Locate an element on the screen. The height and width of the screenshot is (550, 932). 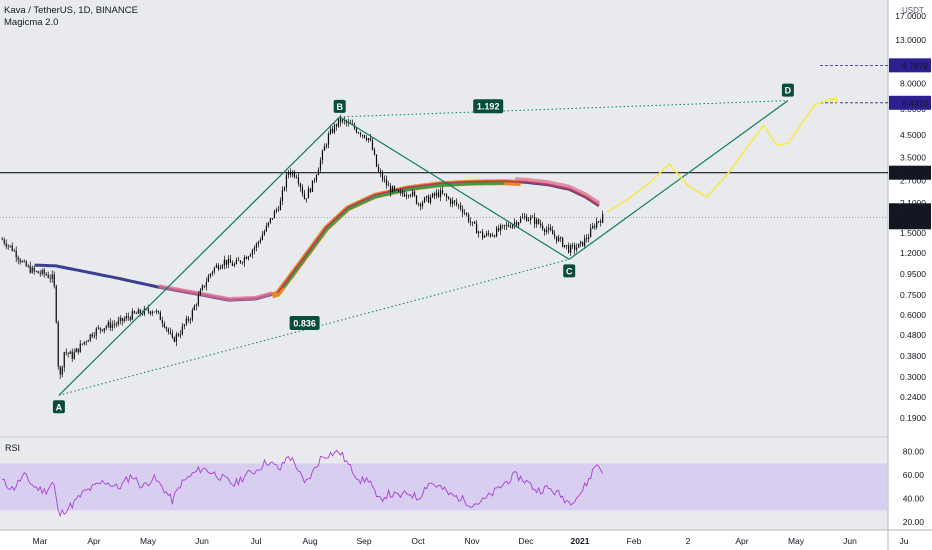
point-label-D-bg is located at coordinates (787, 90).